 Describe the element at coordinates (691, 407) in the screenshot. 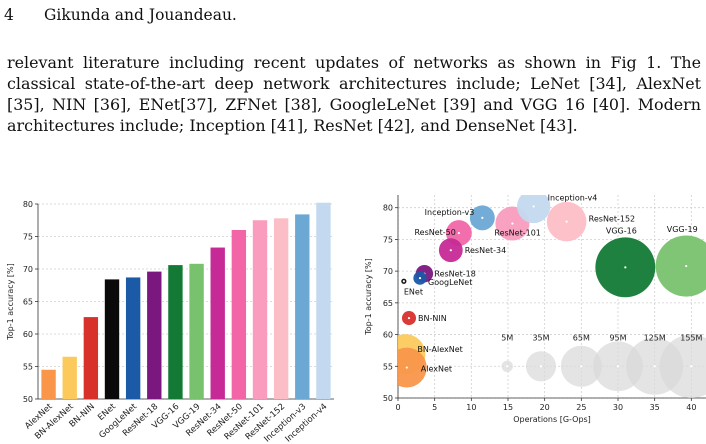

I see `x-tick-label: 40` at that location.